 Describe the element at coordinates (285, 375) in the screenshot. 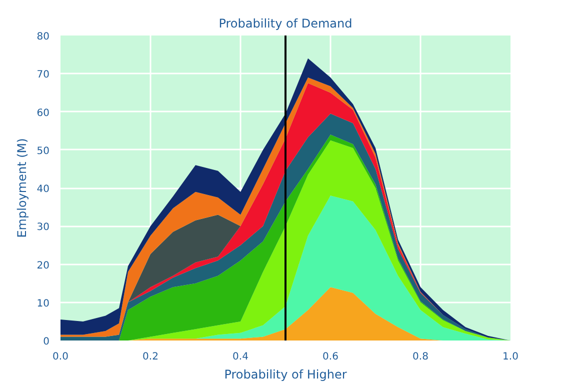

I see `x-axis-title: Probability of Higher` at that location.